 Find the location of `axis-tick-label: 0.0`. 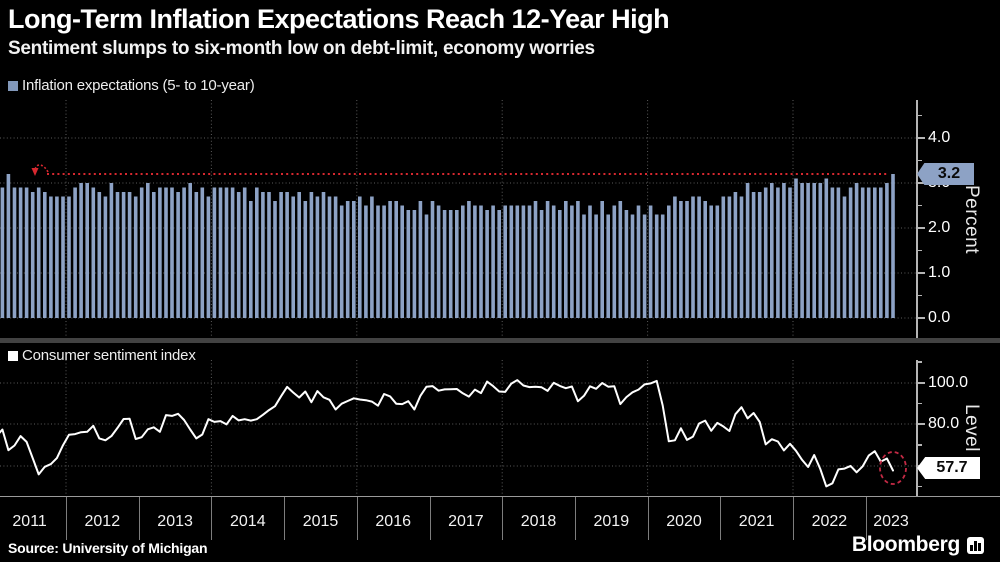

axis-tick-label: 0.0 is located at coordinates (939, 317).